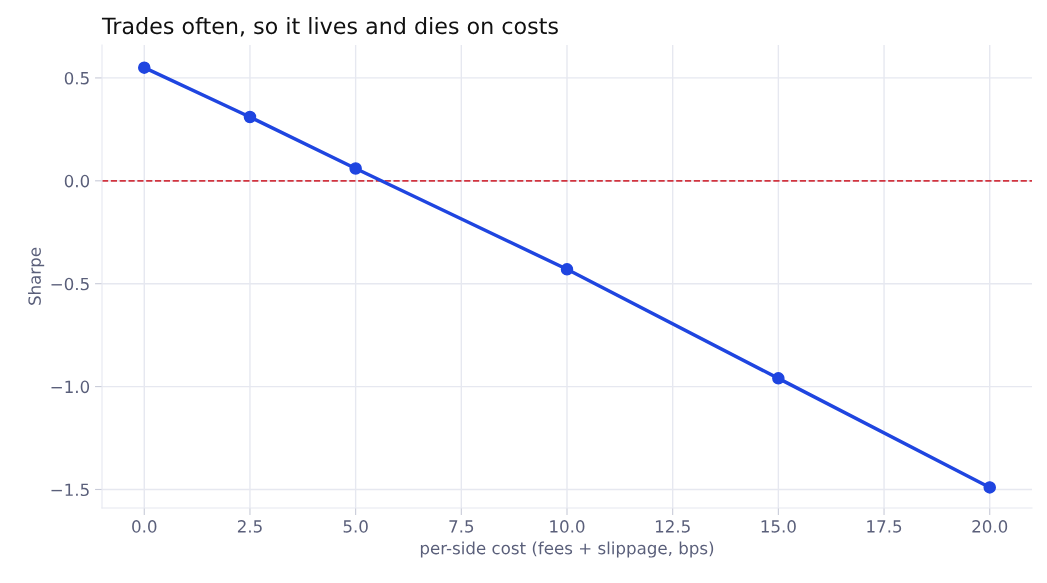 The image size is (1047, 583). Describe the element at coordinates (77, 181) in the screenshot. I see `y-tick-label: 0.0` at that location.